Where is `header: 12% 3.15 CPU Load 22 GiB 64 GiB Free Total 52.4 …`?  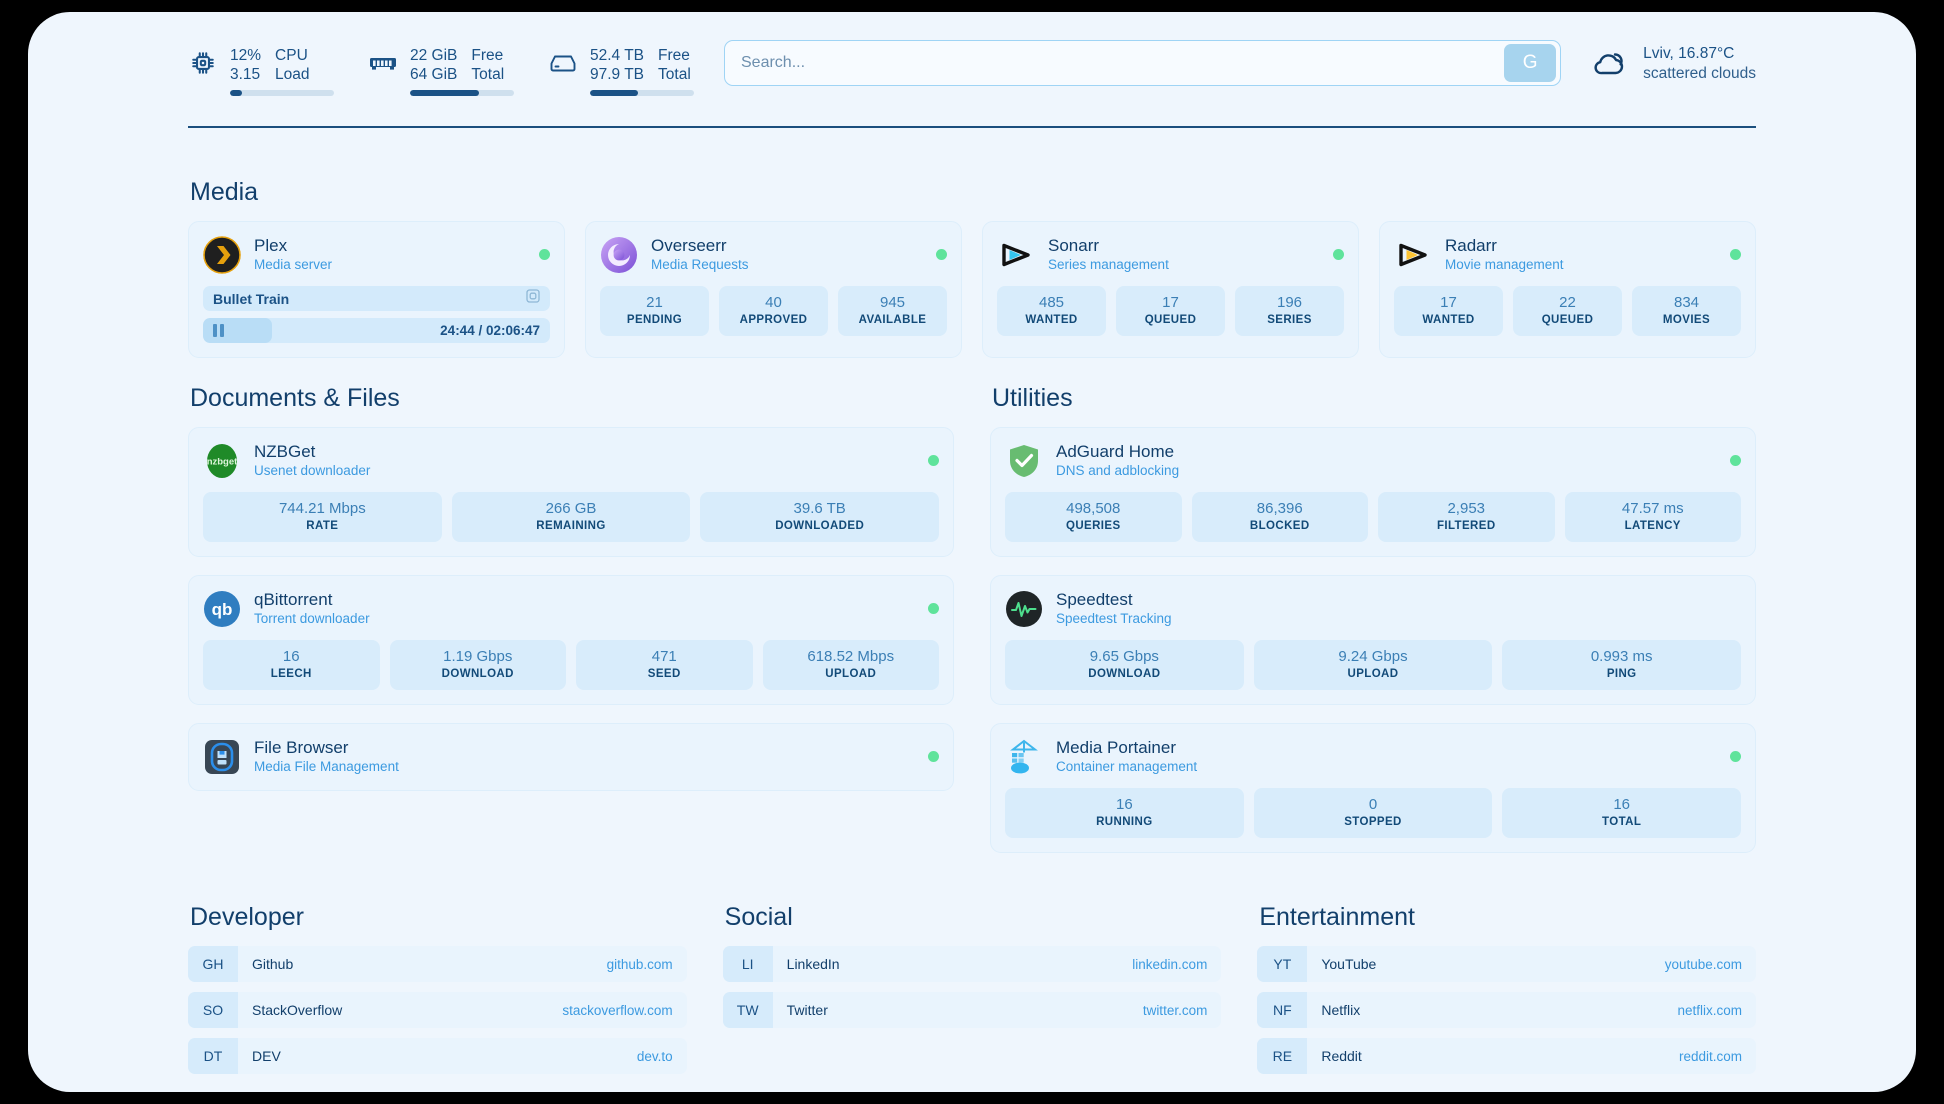 header: 12% 3.15 CPU Load 22 GiB 64 GiB Free Total 52.4 … is located at coordinates (972, 60).